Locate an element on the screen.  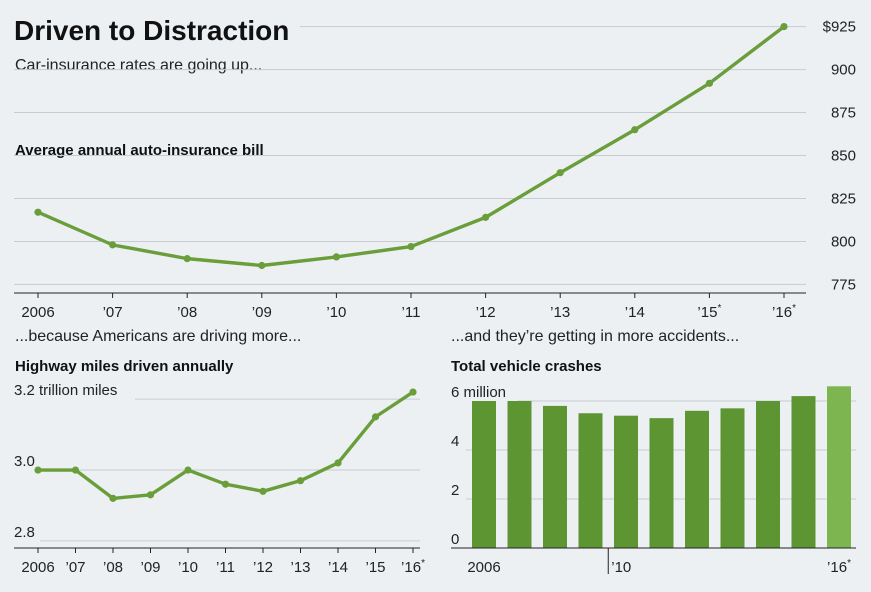
y-tick-label: $925 is located at coordinates (839, 27).